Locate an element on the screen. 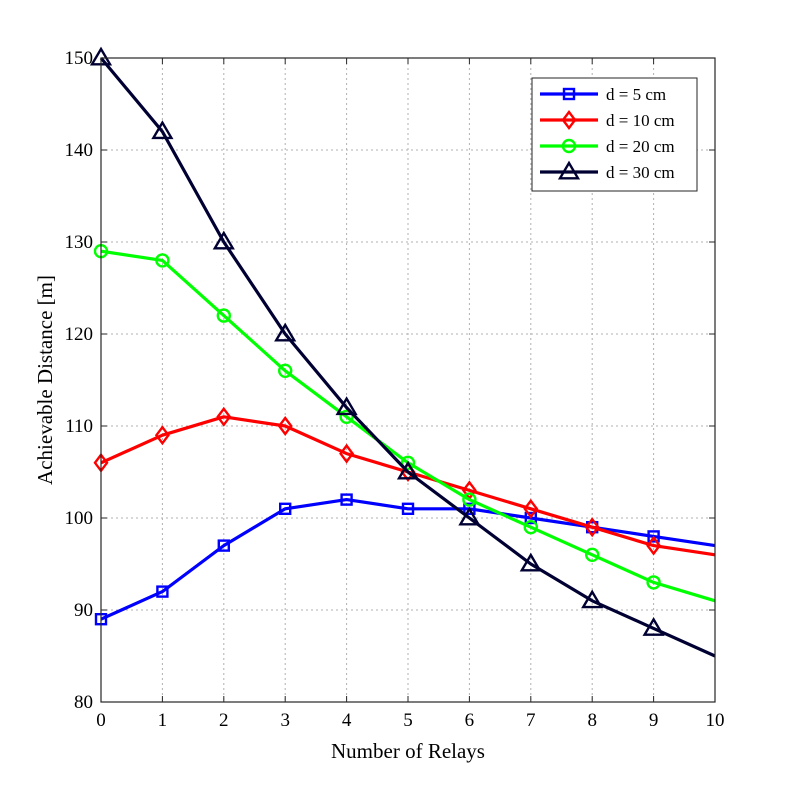 The height and width of the screenshot is (789, 789). legend-label: d = 10 cm is located at coordinates (640, 120).